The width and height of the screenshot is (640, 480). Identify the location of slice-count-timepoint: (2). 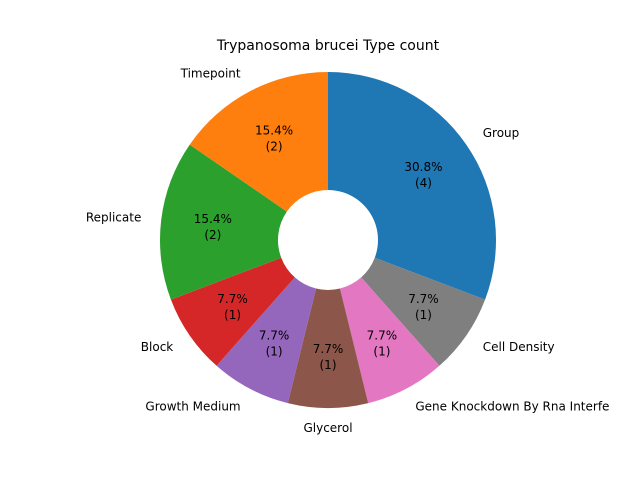
(274, 146).